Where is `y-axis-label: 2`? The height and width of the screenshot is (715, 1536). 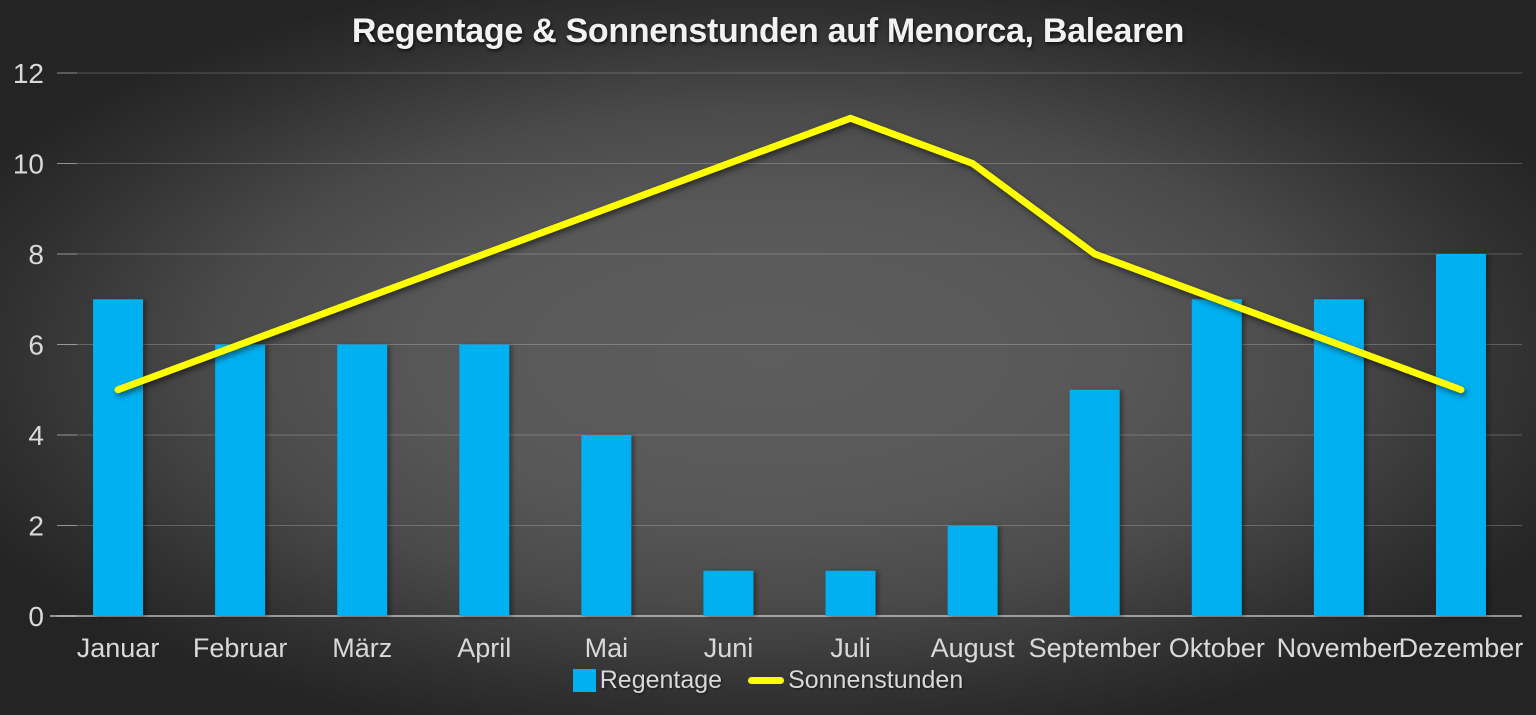 y-axis-label: 2 is located at coordinates (36, 526).